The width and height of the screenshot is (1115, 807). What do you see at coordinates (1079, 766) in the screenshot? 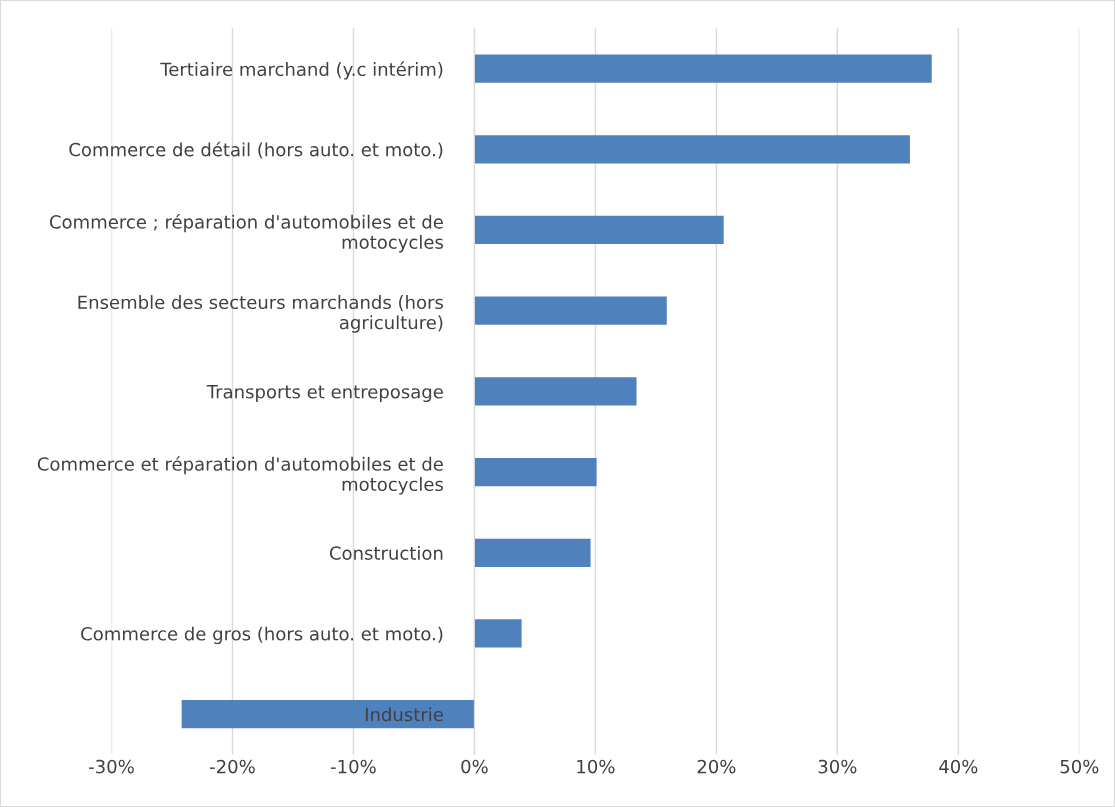
I see `x-tick-label: 50%` at bounding box center [1079, 766].